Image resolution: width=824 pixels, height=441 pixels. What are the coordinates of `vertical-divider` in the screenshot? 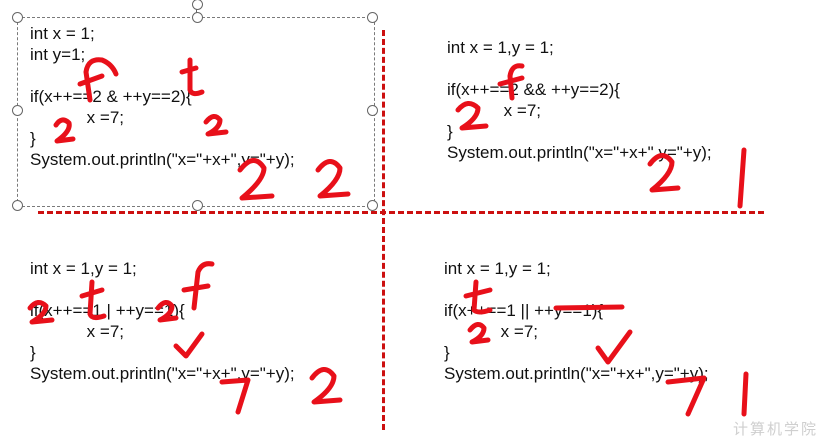 It's located at (383, 230).